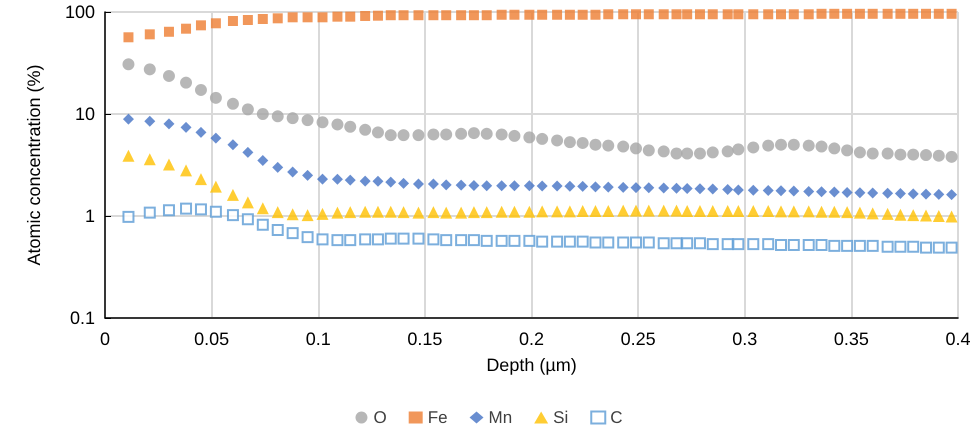 This screenshot has width=978, height=431. What do you see at coordinates (34, 165) in the screenshot?
I see `y-axis-title: Atomic concentration (%)` at bounding box center [34, 165].